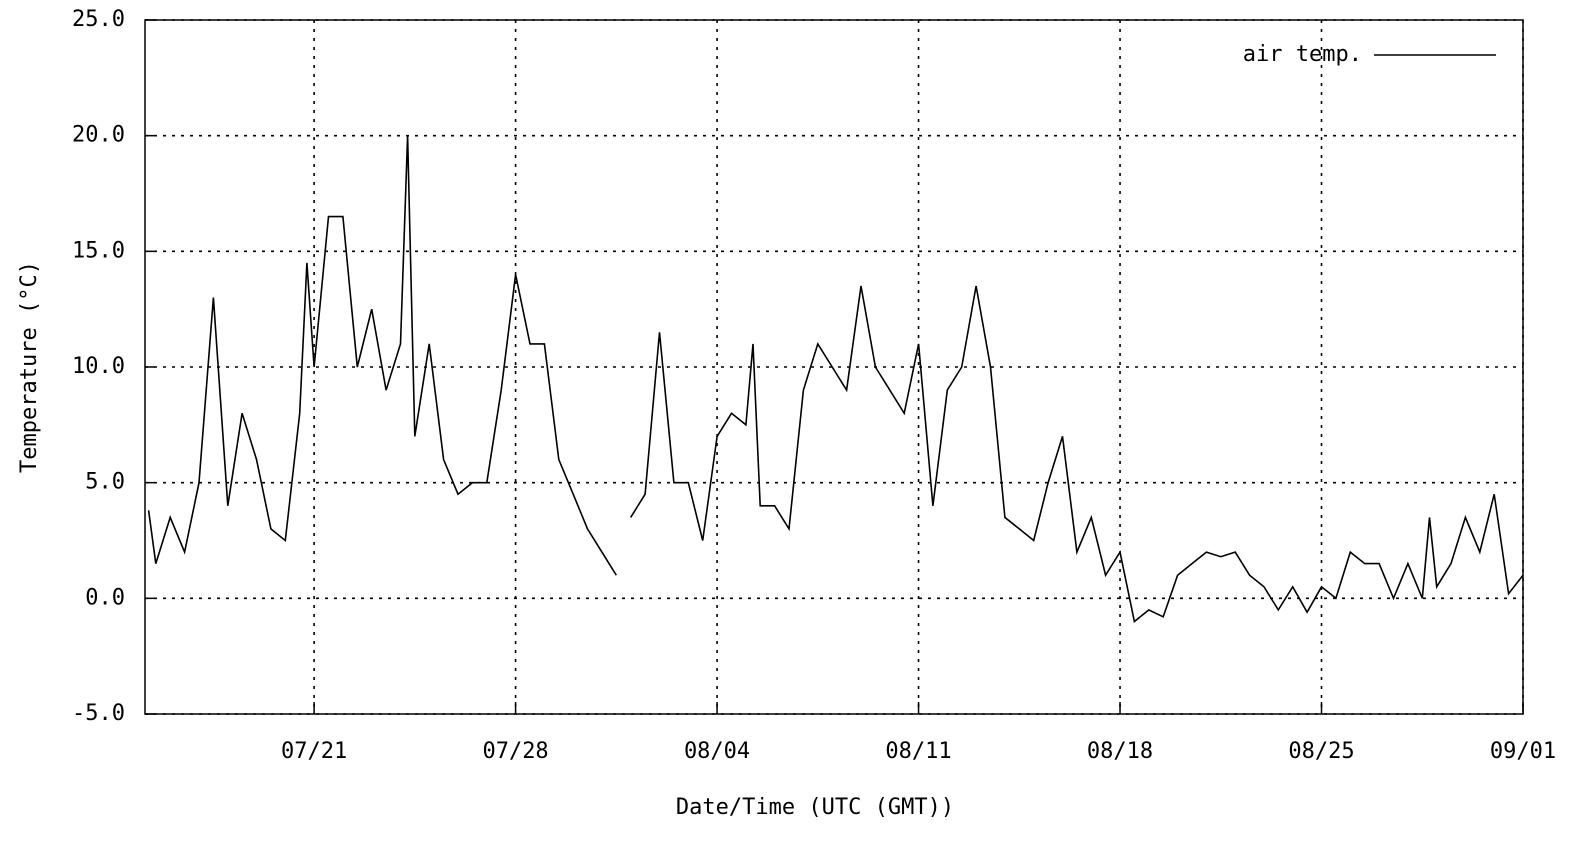  I want to click on x-tick-label: 09/01, so click(1523, 751).